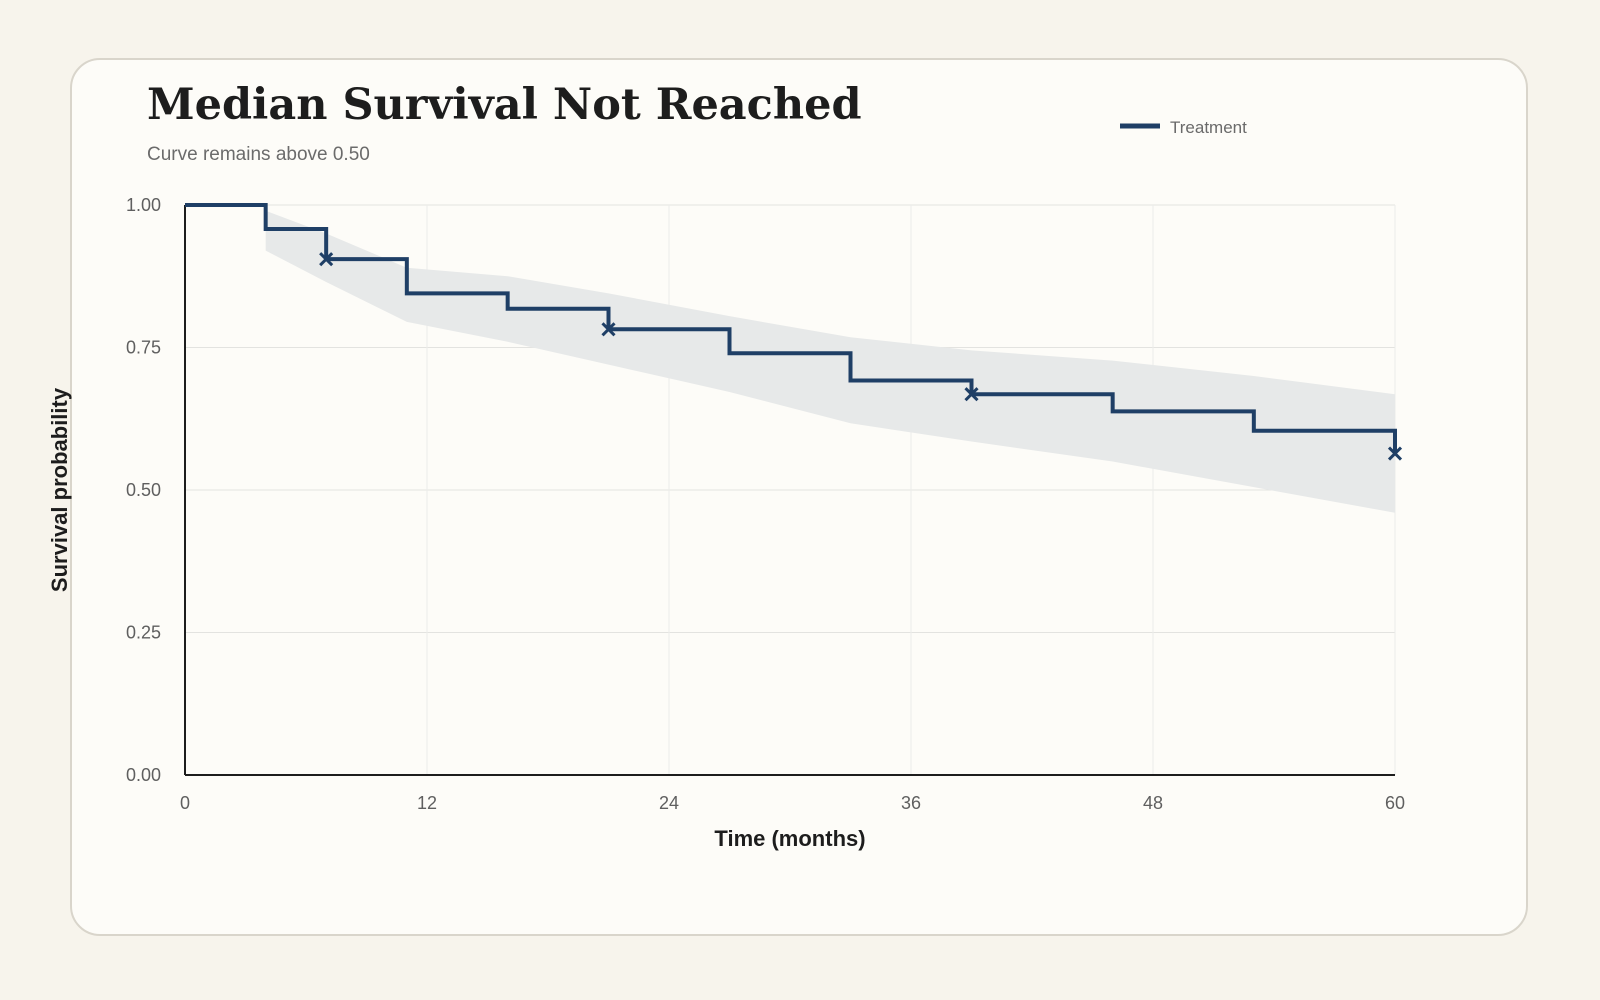 The image size is (1600, 1000). Describe the element at coordinates (789, 838) in the screenshot. I see `x-axis-title: Time (months)` at that location.